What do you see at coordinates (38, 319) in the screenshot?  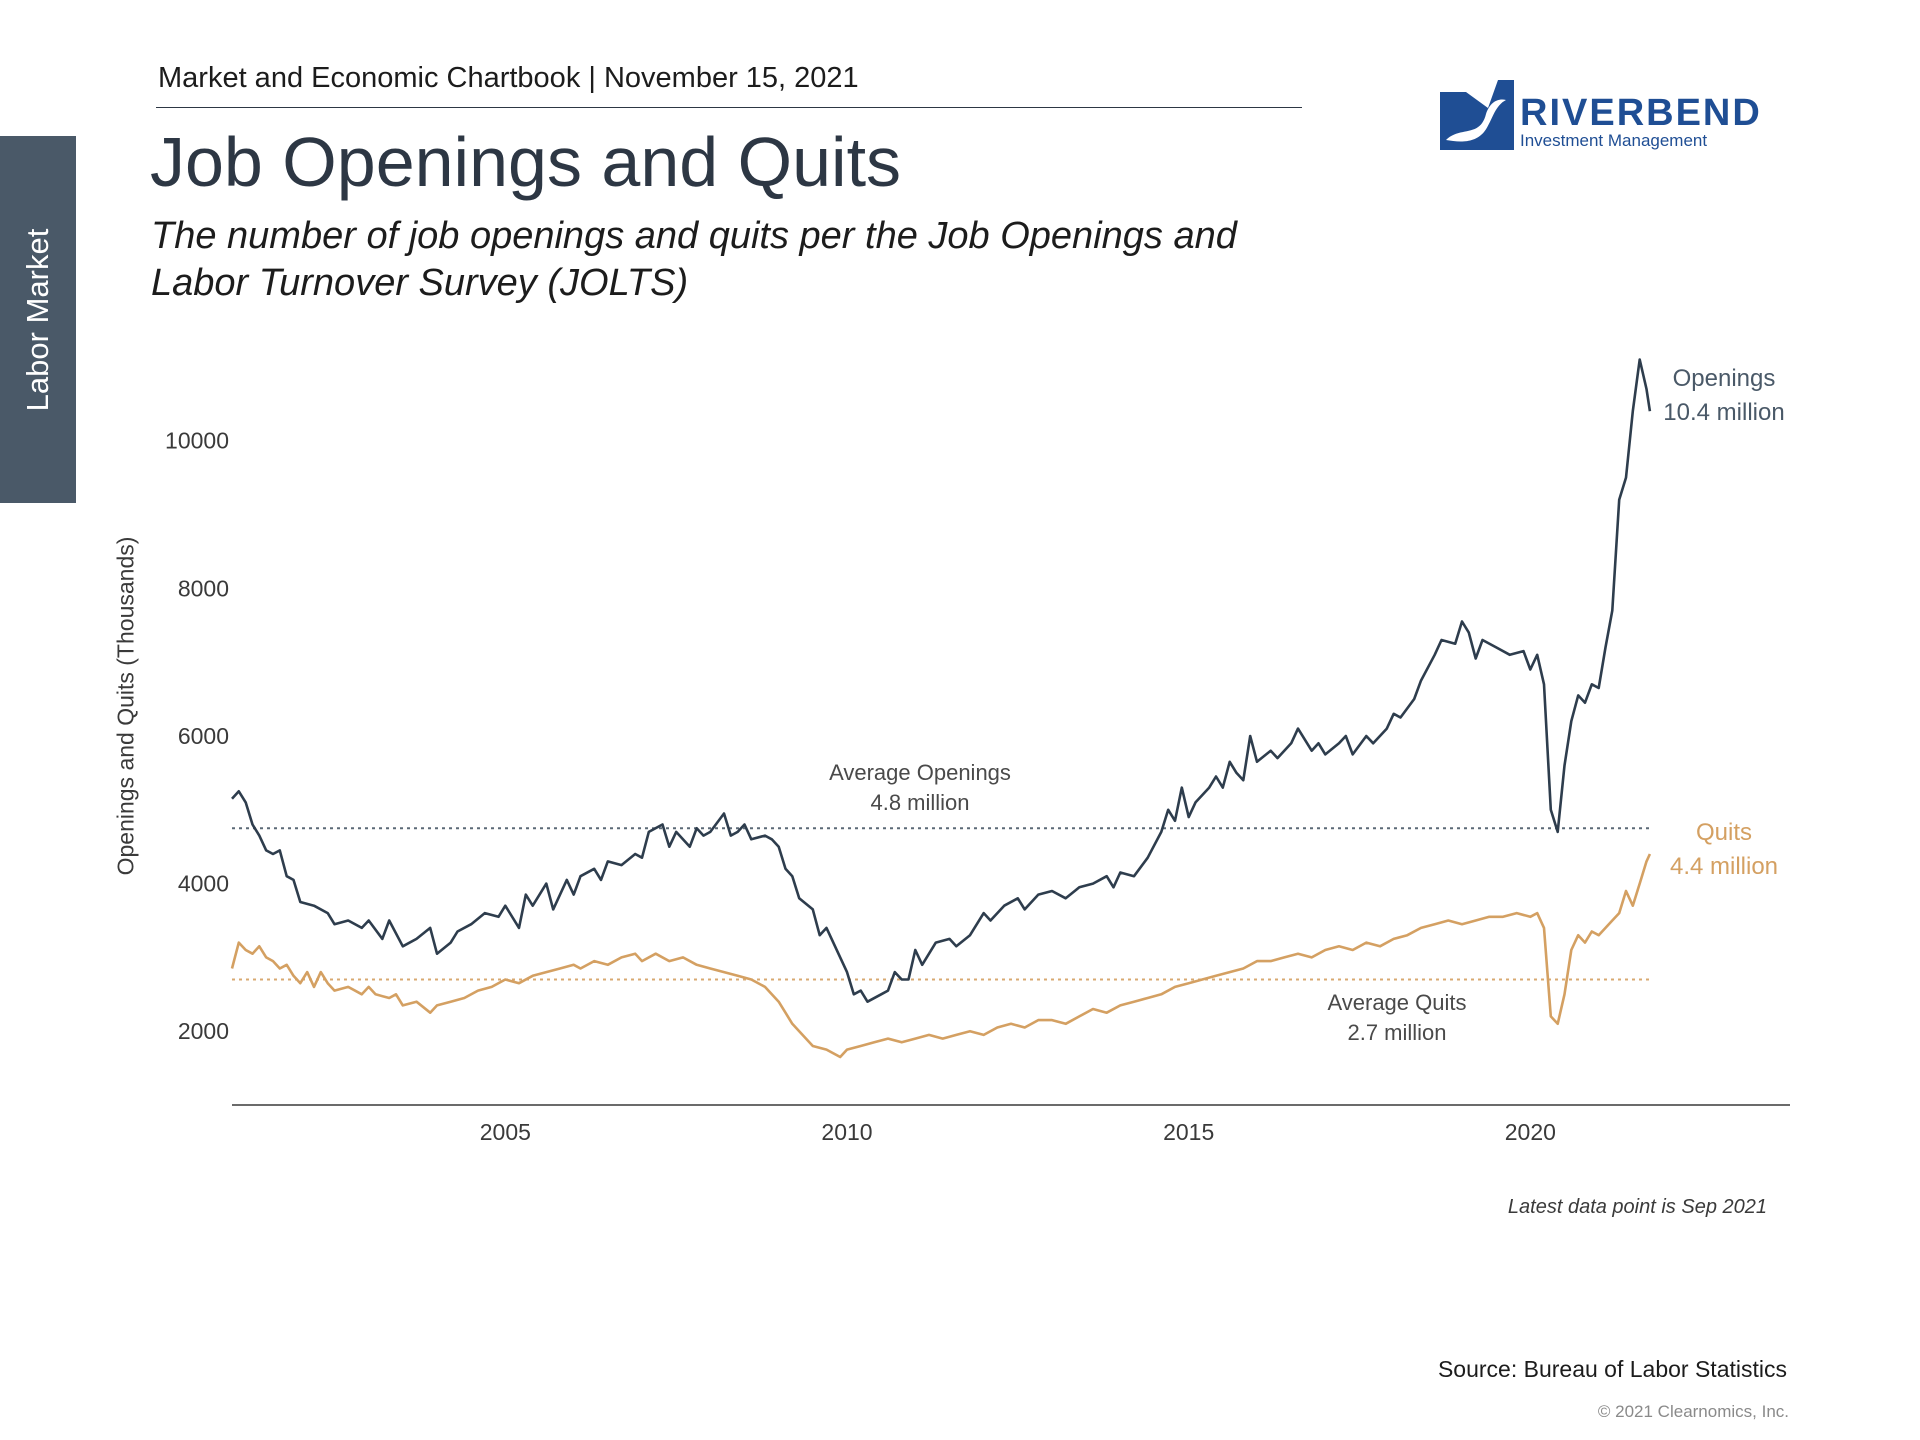 I see `side-tab: Labor Market` at bounding box center [38, 319].